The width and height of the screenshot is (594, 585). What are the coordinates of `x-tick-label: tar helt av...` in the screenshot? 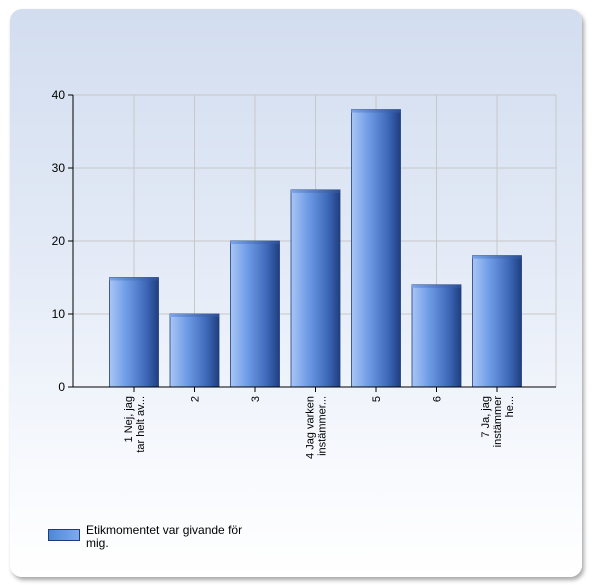 It's located at (141, 424).